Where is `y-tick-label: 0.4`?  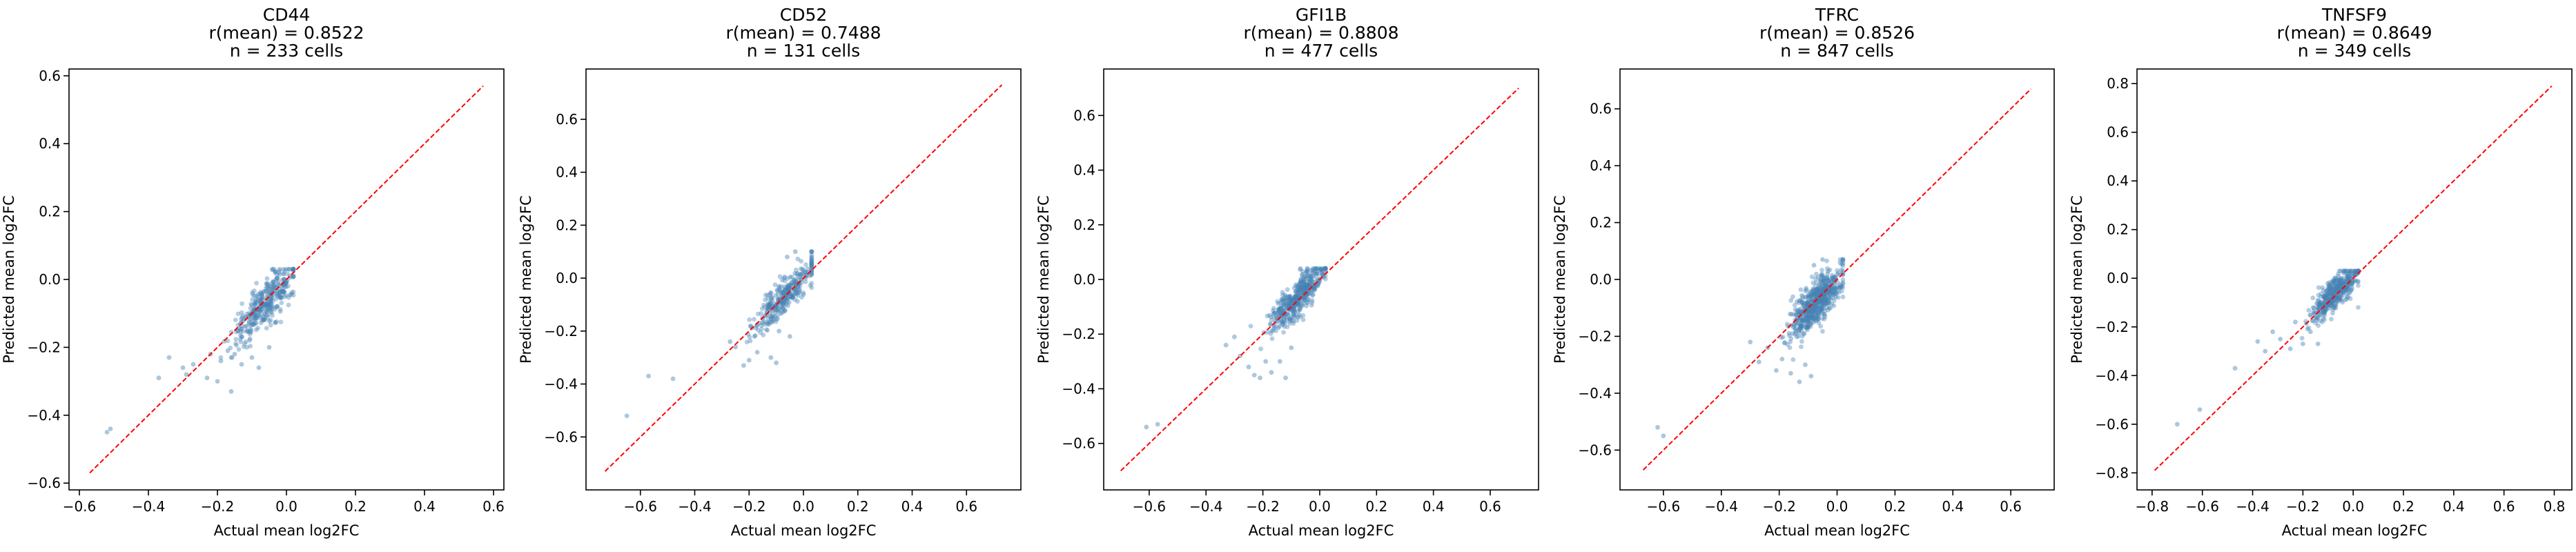 y-tick-label: 0.4 is located at coordinates (2118, 180).